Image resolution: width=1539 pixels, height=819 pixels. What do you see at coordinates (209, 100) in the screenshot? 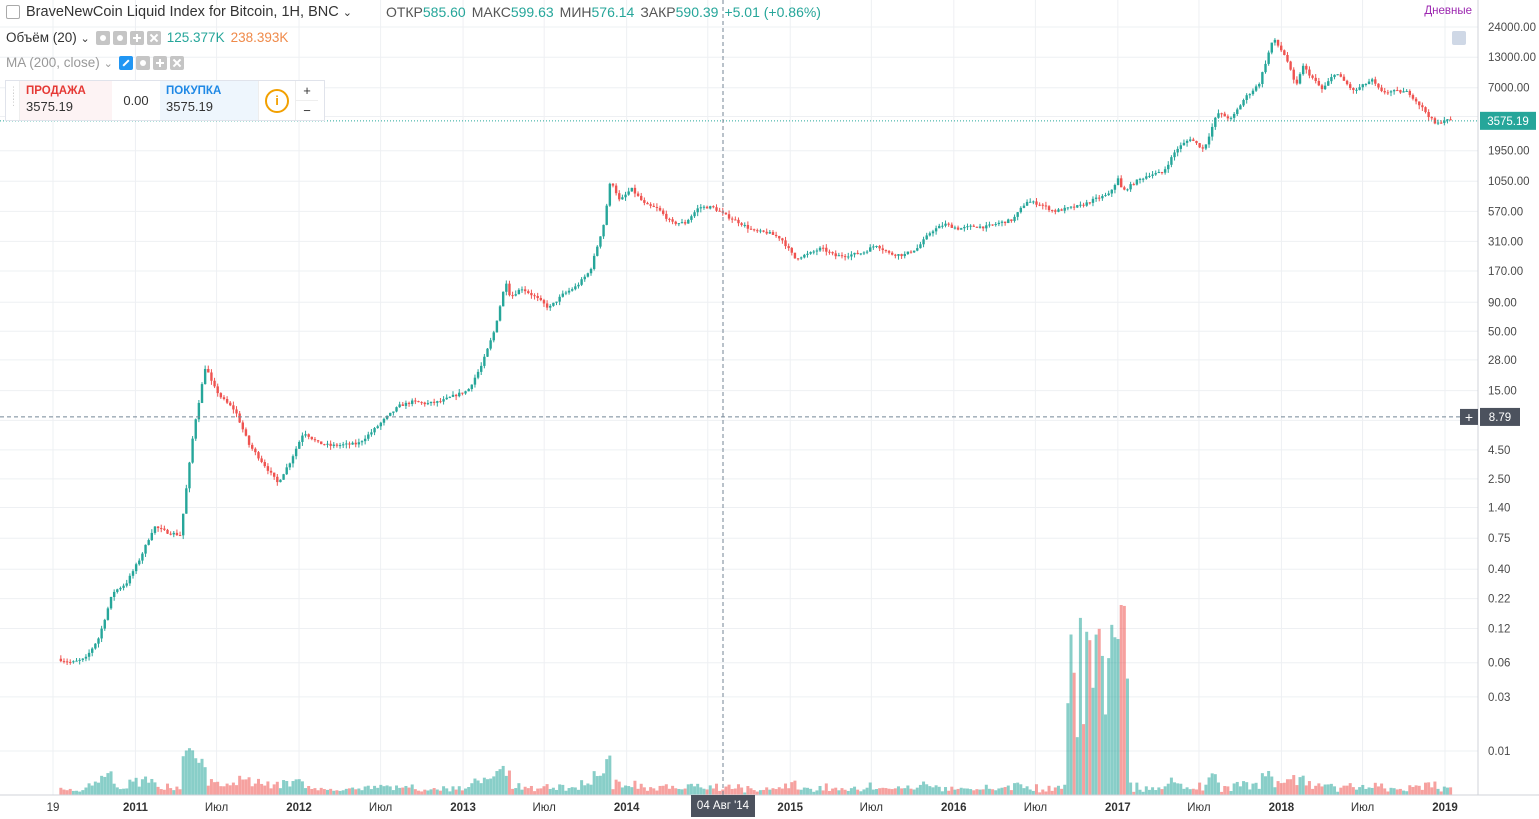
I see `buy-button: ПОКУПКА 3575.19` at bounding box center [209, 100].